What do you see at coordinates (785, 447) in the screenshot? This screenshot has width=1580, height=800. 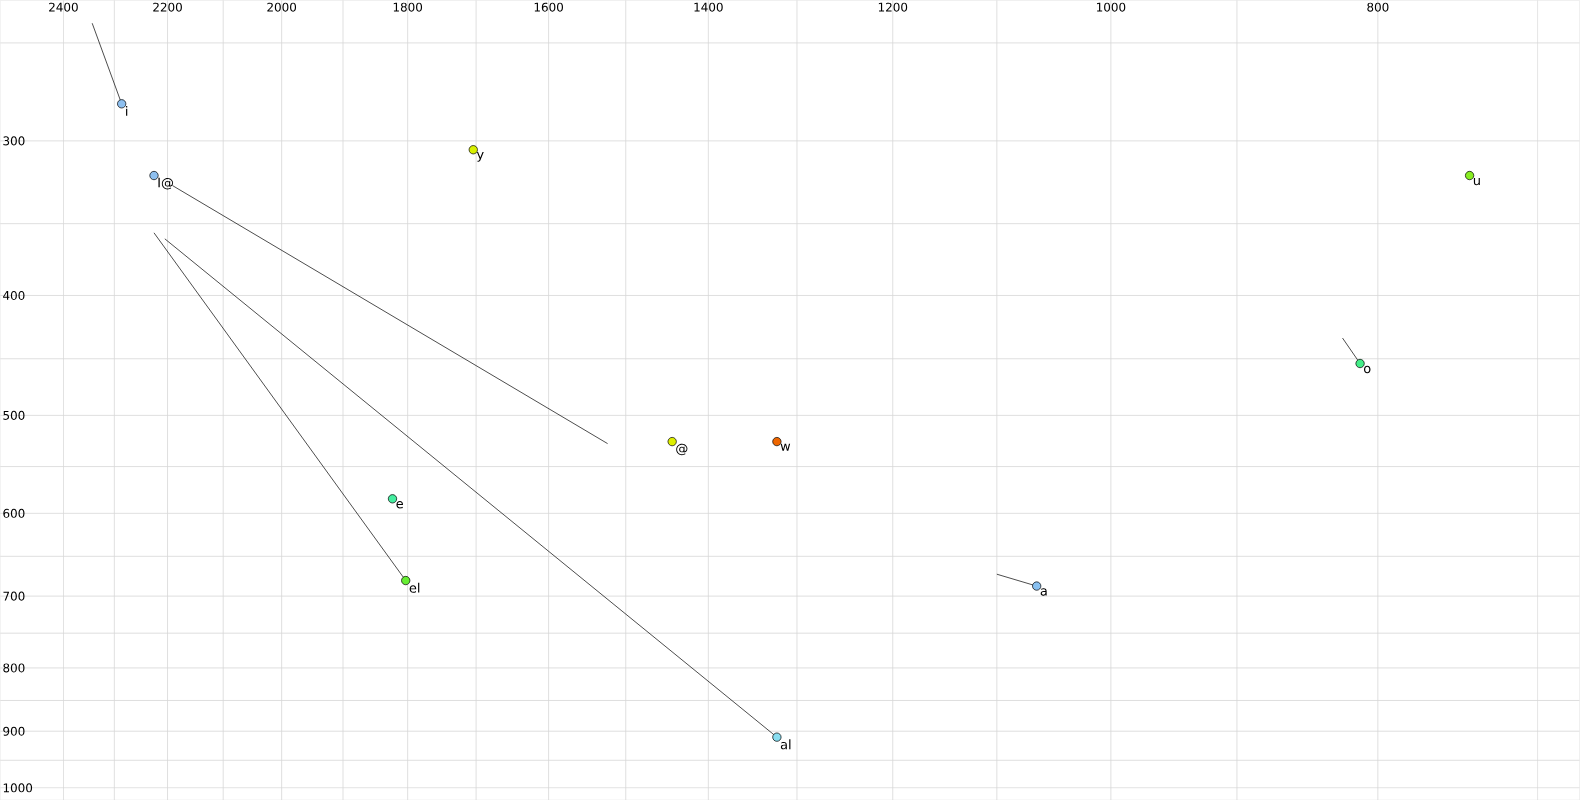 I see `annotation: w` at bounding box center [785, 447].